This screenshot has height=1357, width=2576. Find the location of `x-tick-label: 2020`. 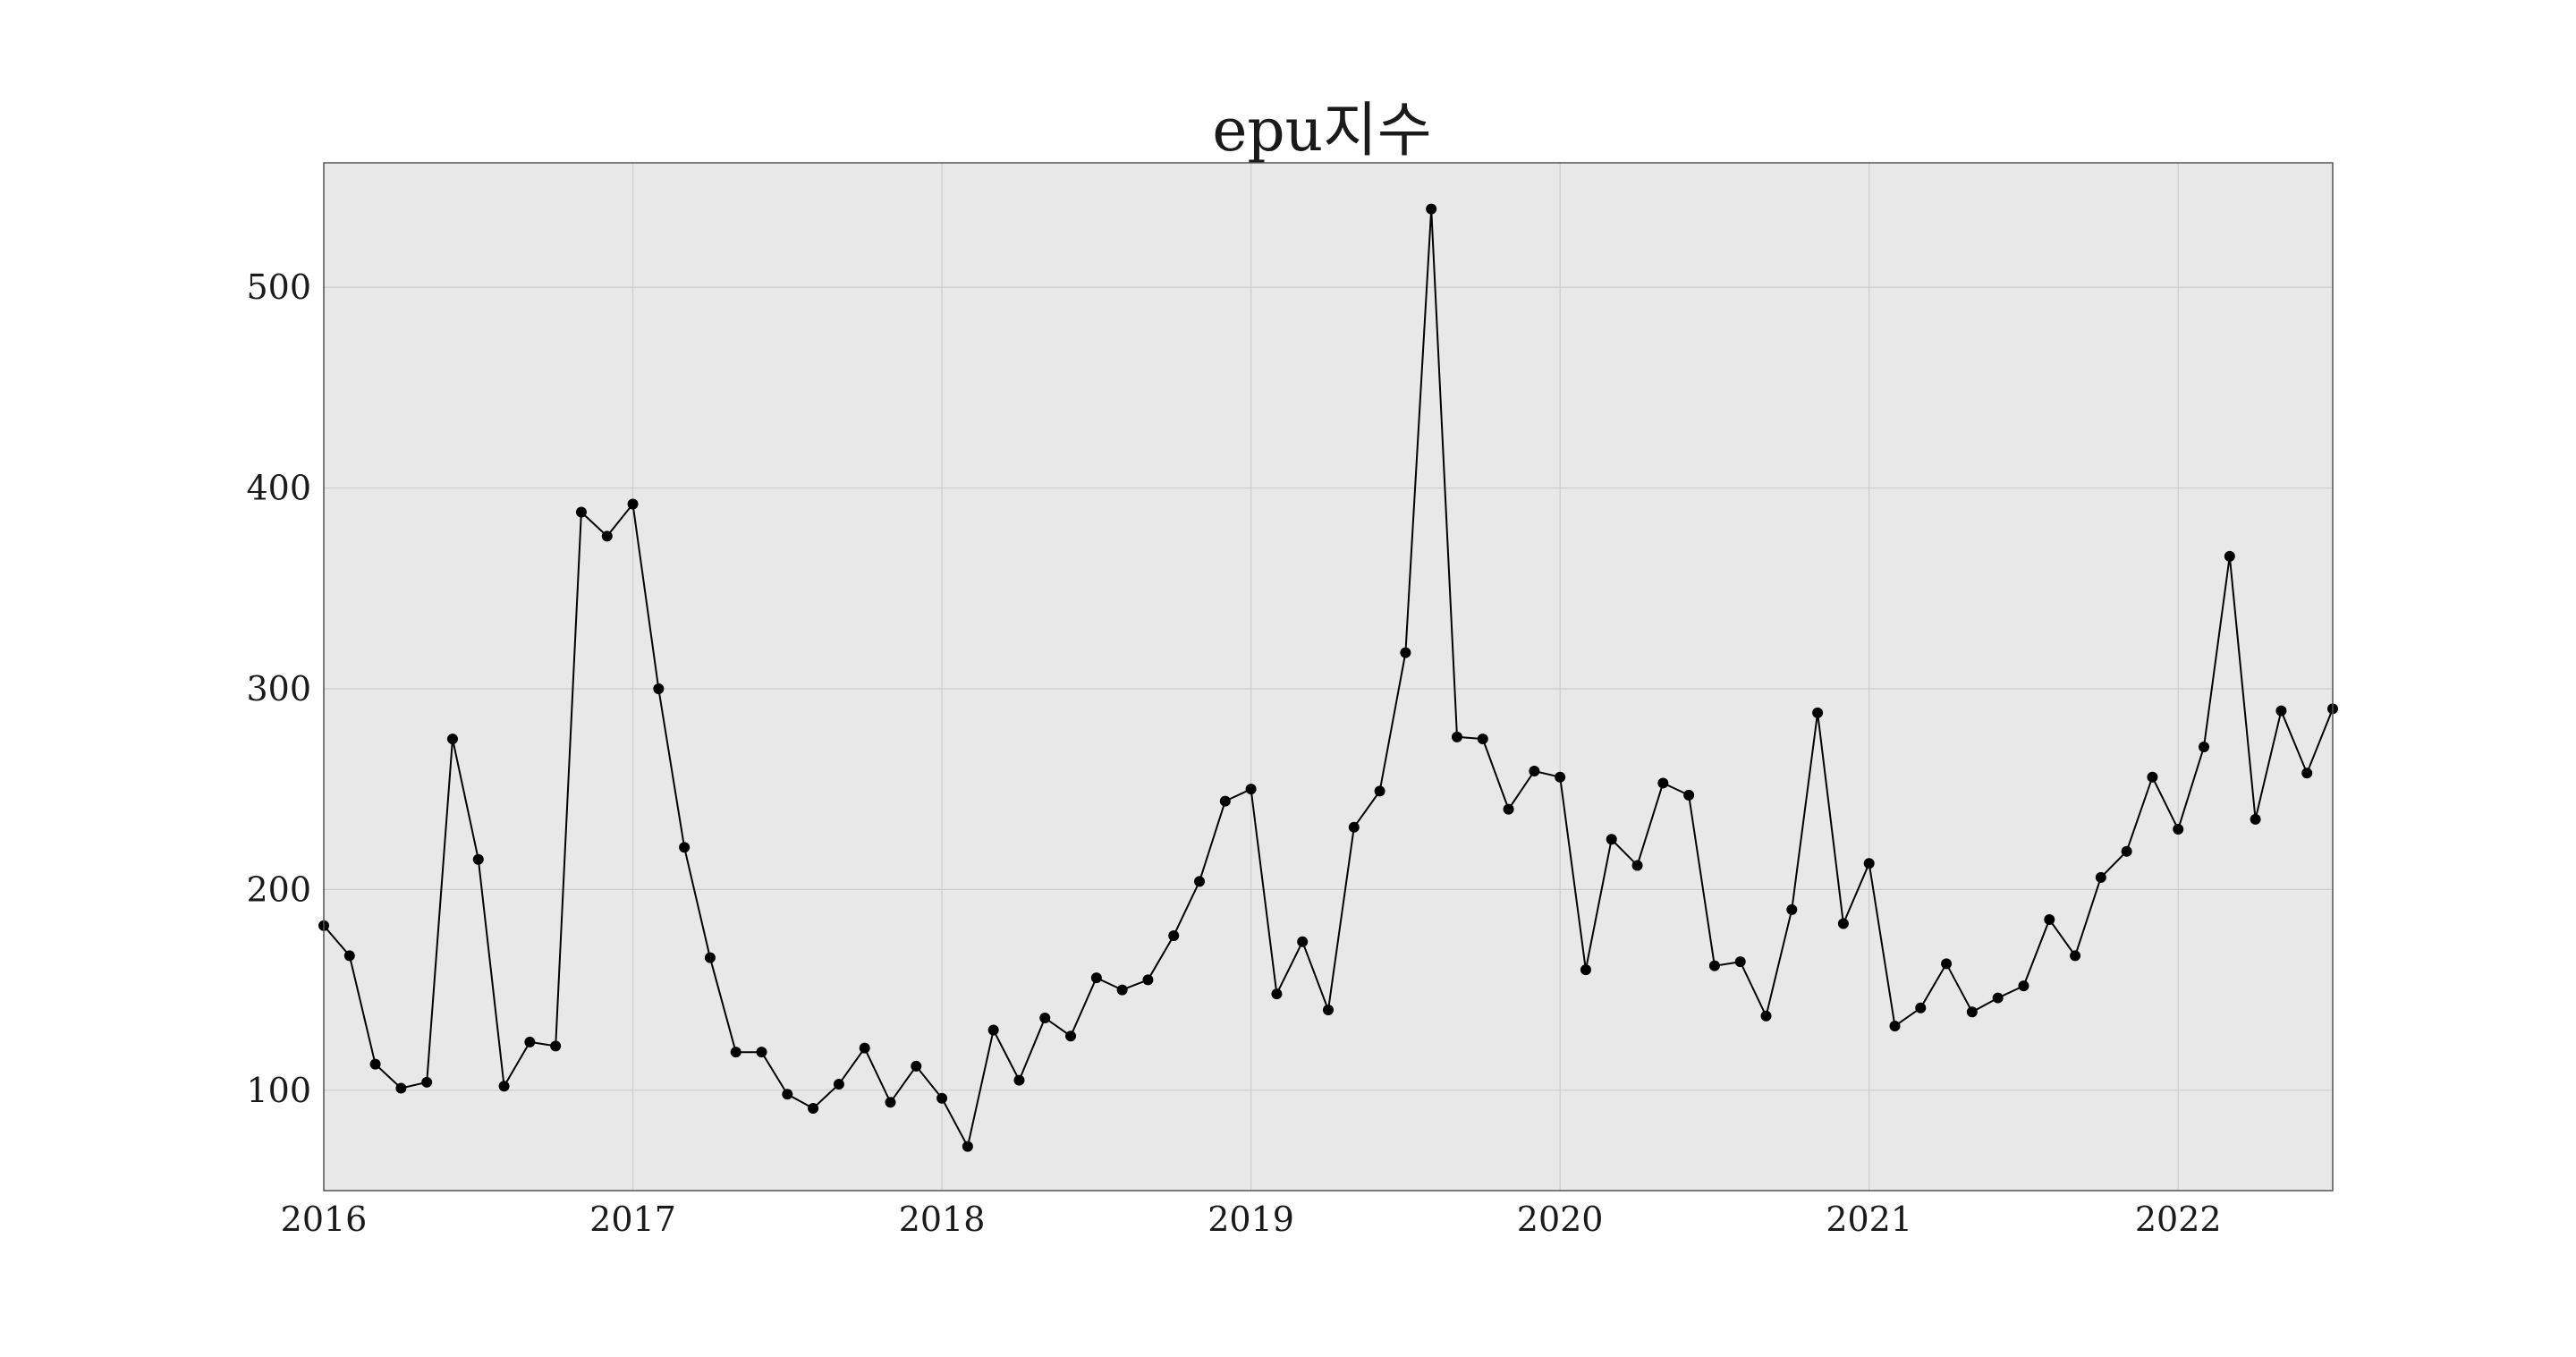

x-tick-label: 2020 is located at coordinates (1560, 1220).